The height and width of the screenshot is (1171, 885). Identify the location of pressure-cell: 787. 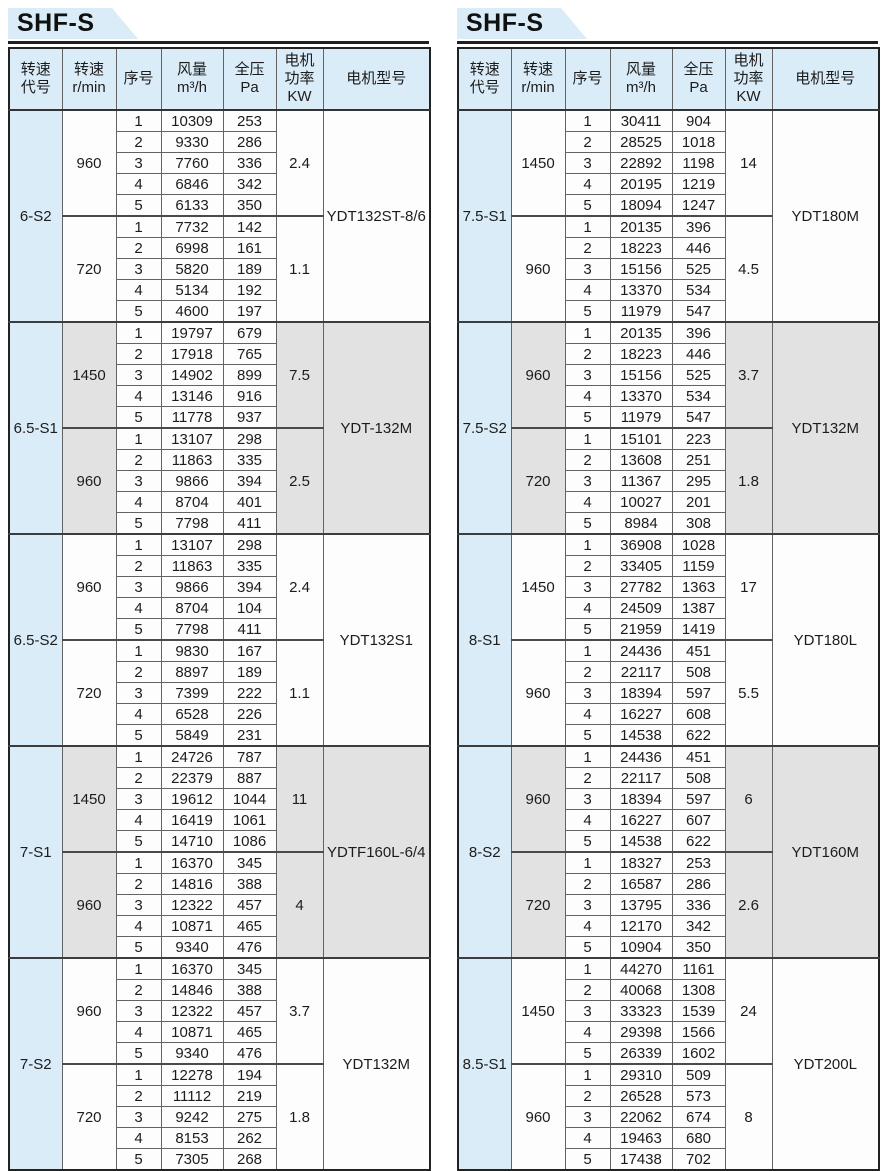
(249, 756).